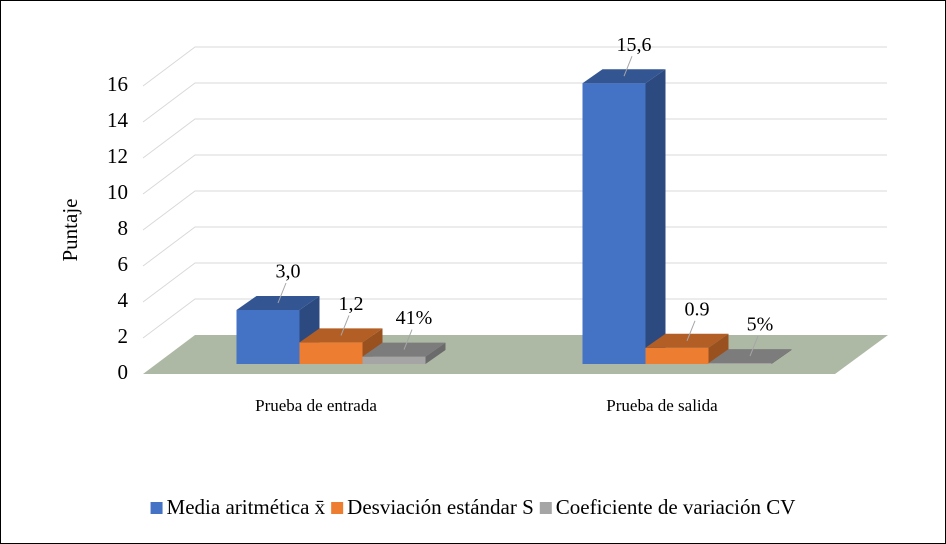  I want to click on data-label: 0.9, so click(697, 309).